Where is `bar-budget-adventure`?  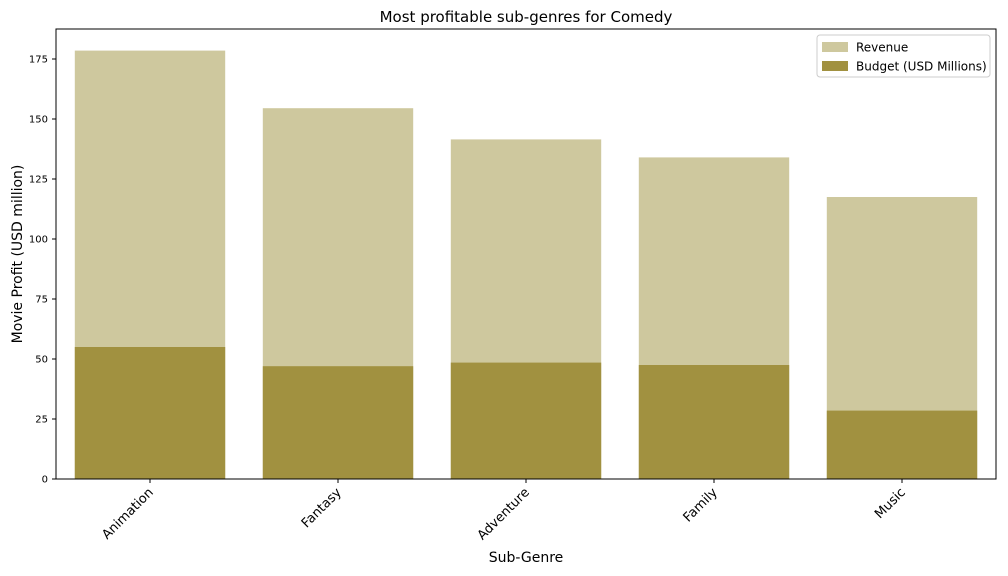 bar-budget-adventure is located at coordinates (526, 420).